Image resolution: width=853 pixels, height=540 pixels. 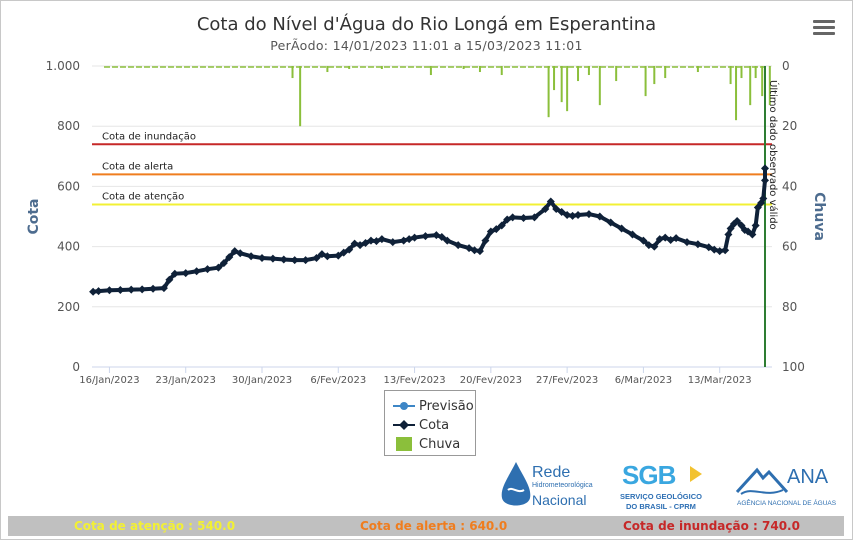 What do you see at coordinates (491, 380) in the screenshot?
I see `x-tick-label: 20/Fev/2023` at bounding box center [491, 380].